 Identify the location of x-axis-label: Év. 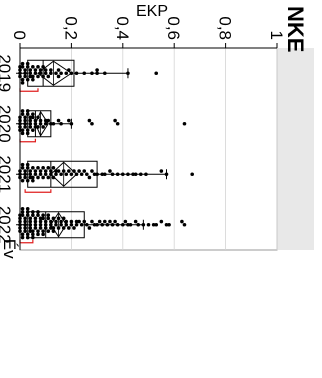
(9, 249).